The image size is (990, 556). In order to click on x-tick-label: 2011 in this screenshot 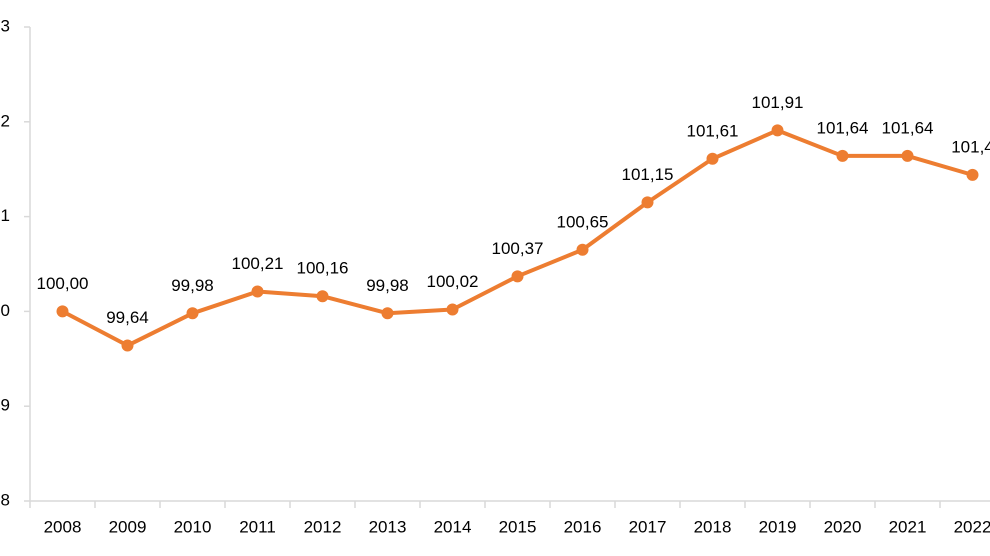, I will do `click(257, 526)`.